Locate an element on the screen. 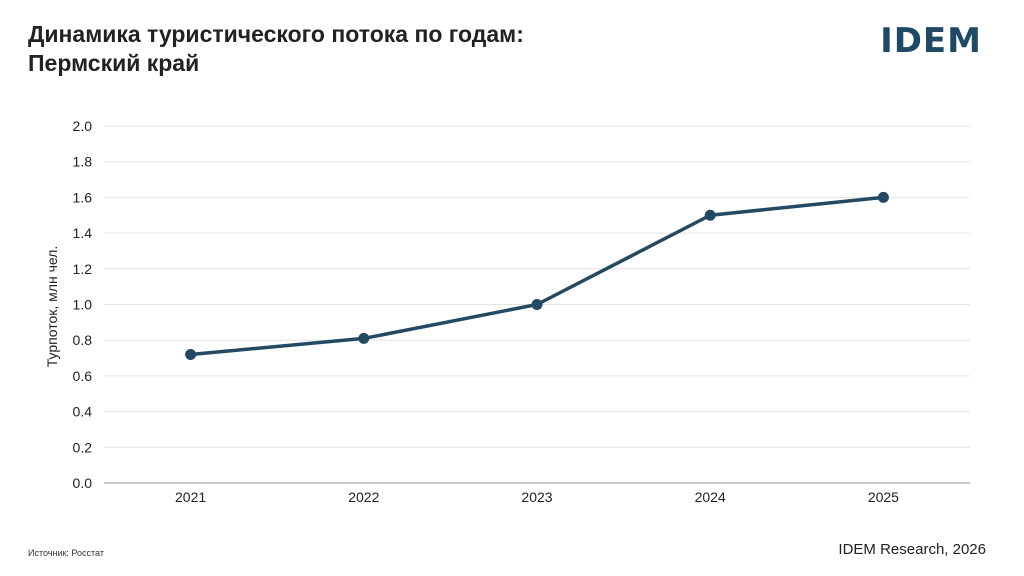 This screenshot has width=1024, height=576. x-tick-label: 2021 is located at coordinates (190, 497).